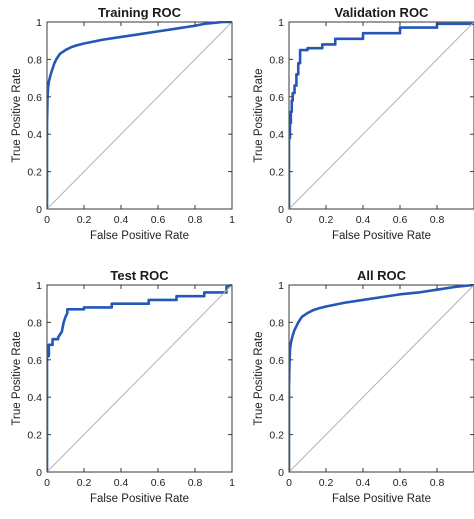 The height and width of the screenshot is (519, 474). What do you see at coordinates (139, 275) in the screenshot?
I see `chart-title: Test ROC` at bounding box center [139, 275].